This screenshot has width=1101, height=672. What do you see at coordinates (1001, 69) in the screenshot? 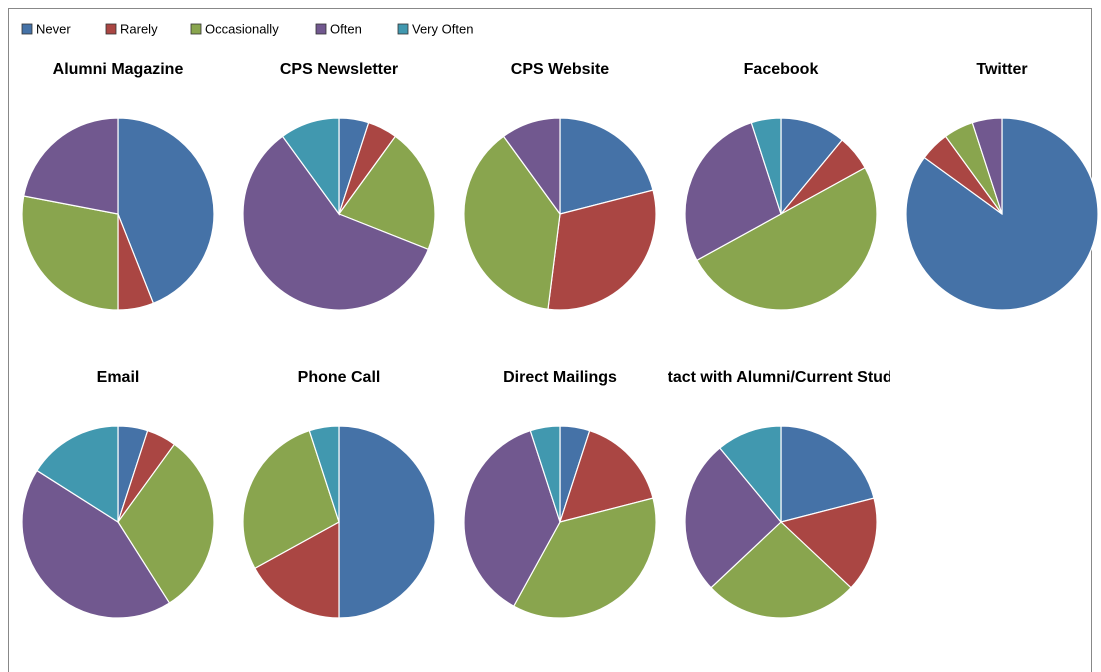
I see `chart-title: Twitter` at bounding box center [1001, 69].